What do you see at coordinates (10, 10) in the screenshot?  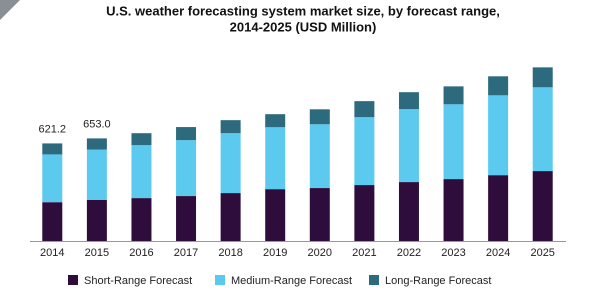 I see `corner-fold` at bounding box center [10, 10].